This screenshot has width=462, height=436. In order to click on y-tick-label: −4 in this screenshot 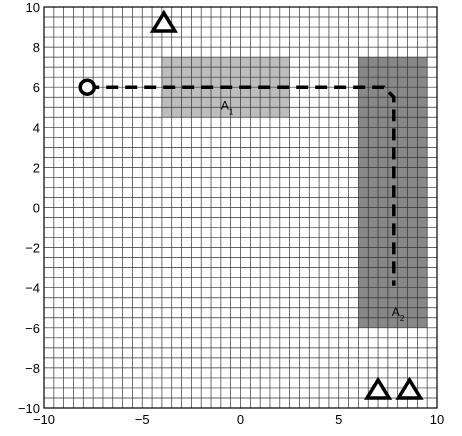, I will do `click(32, 288)`.